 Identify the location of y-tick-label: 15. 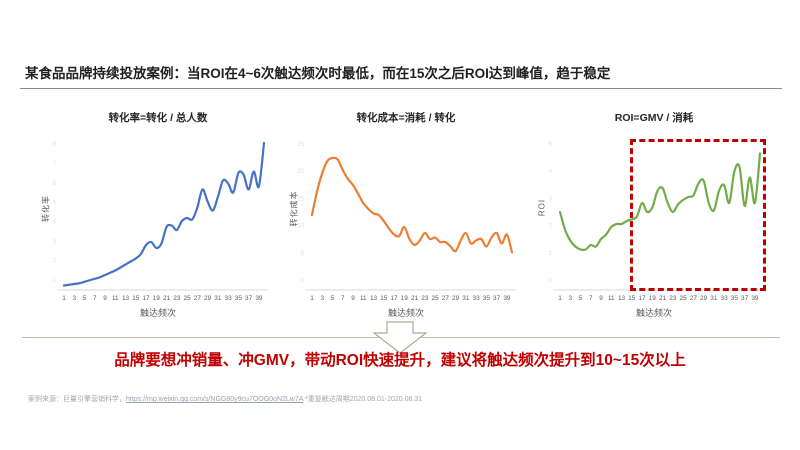
(300, 199).